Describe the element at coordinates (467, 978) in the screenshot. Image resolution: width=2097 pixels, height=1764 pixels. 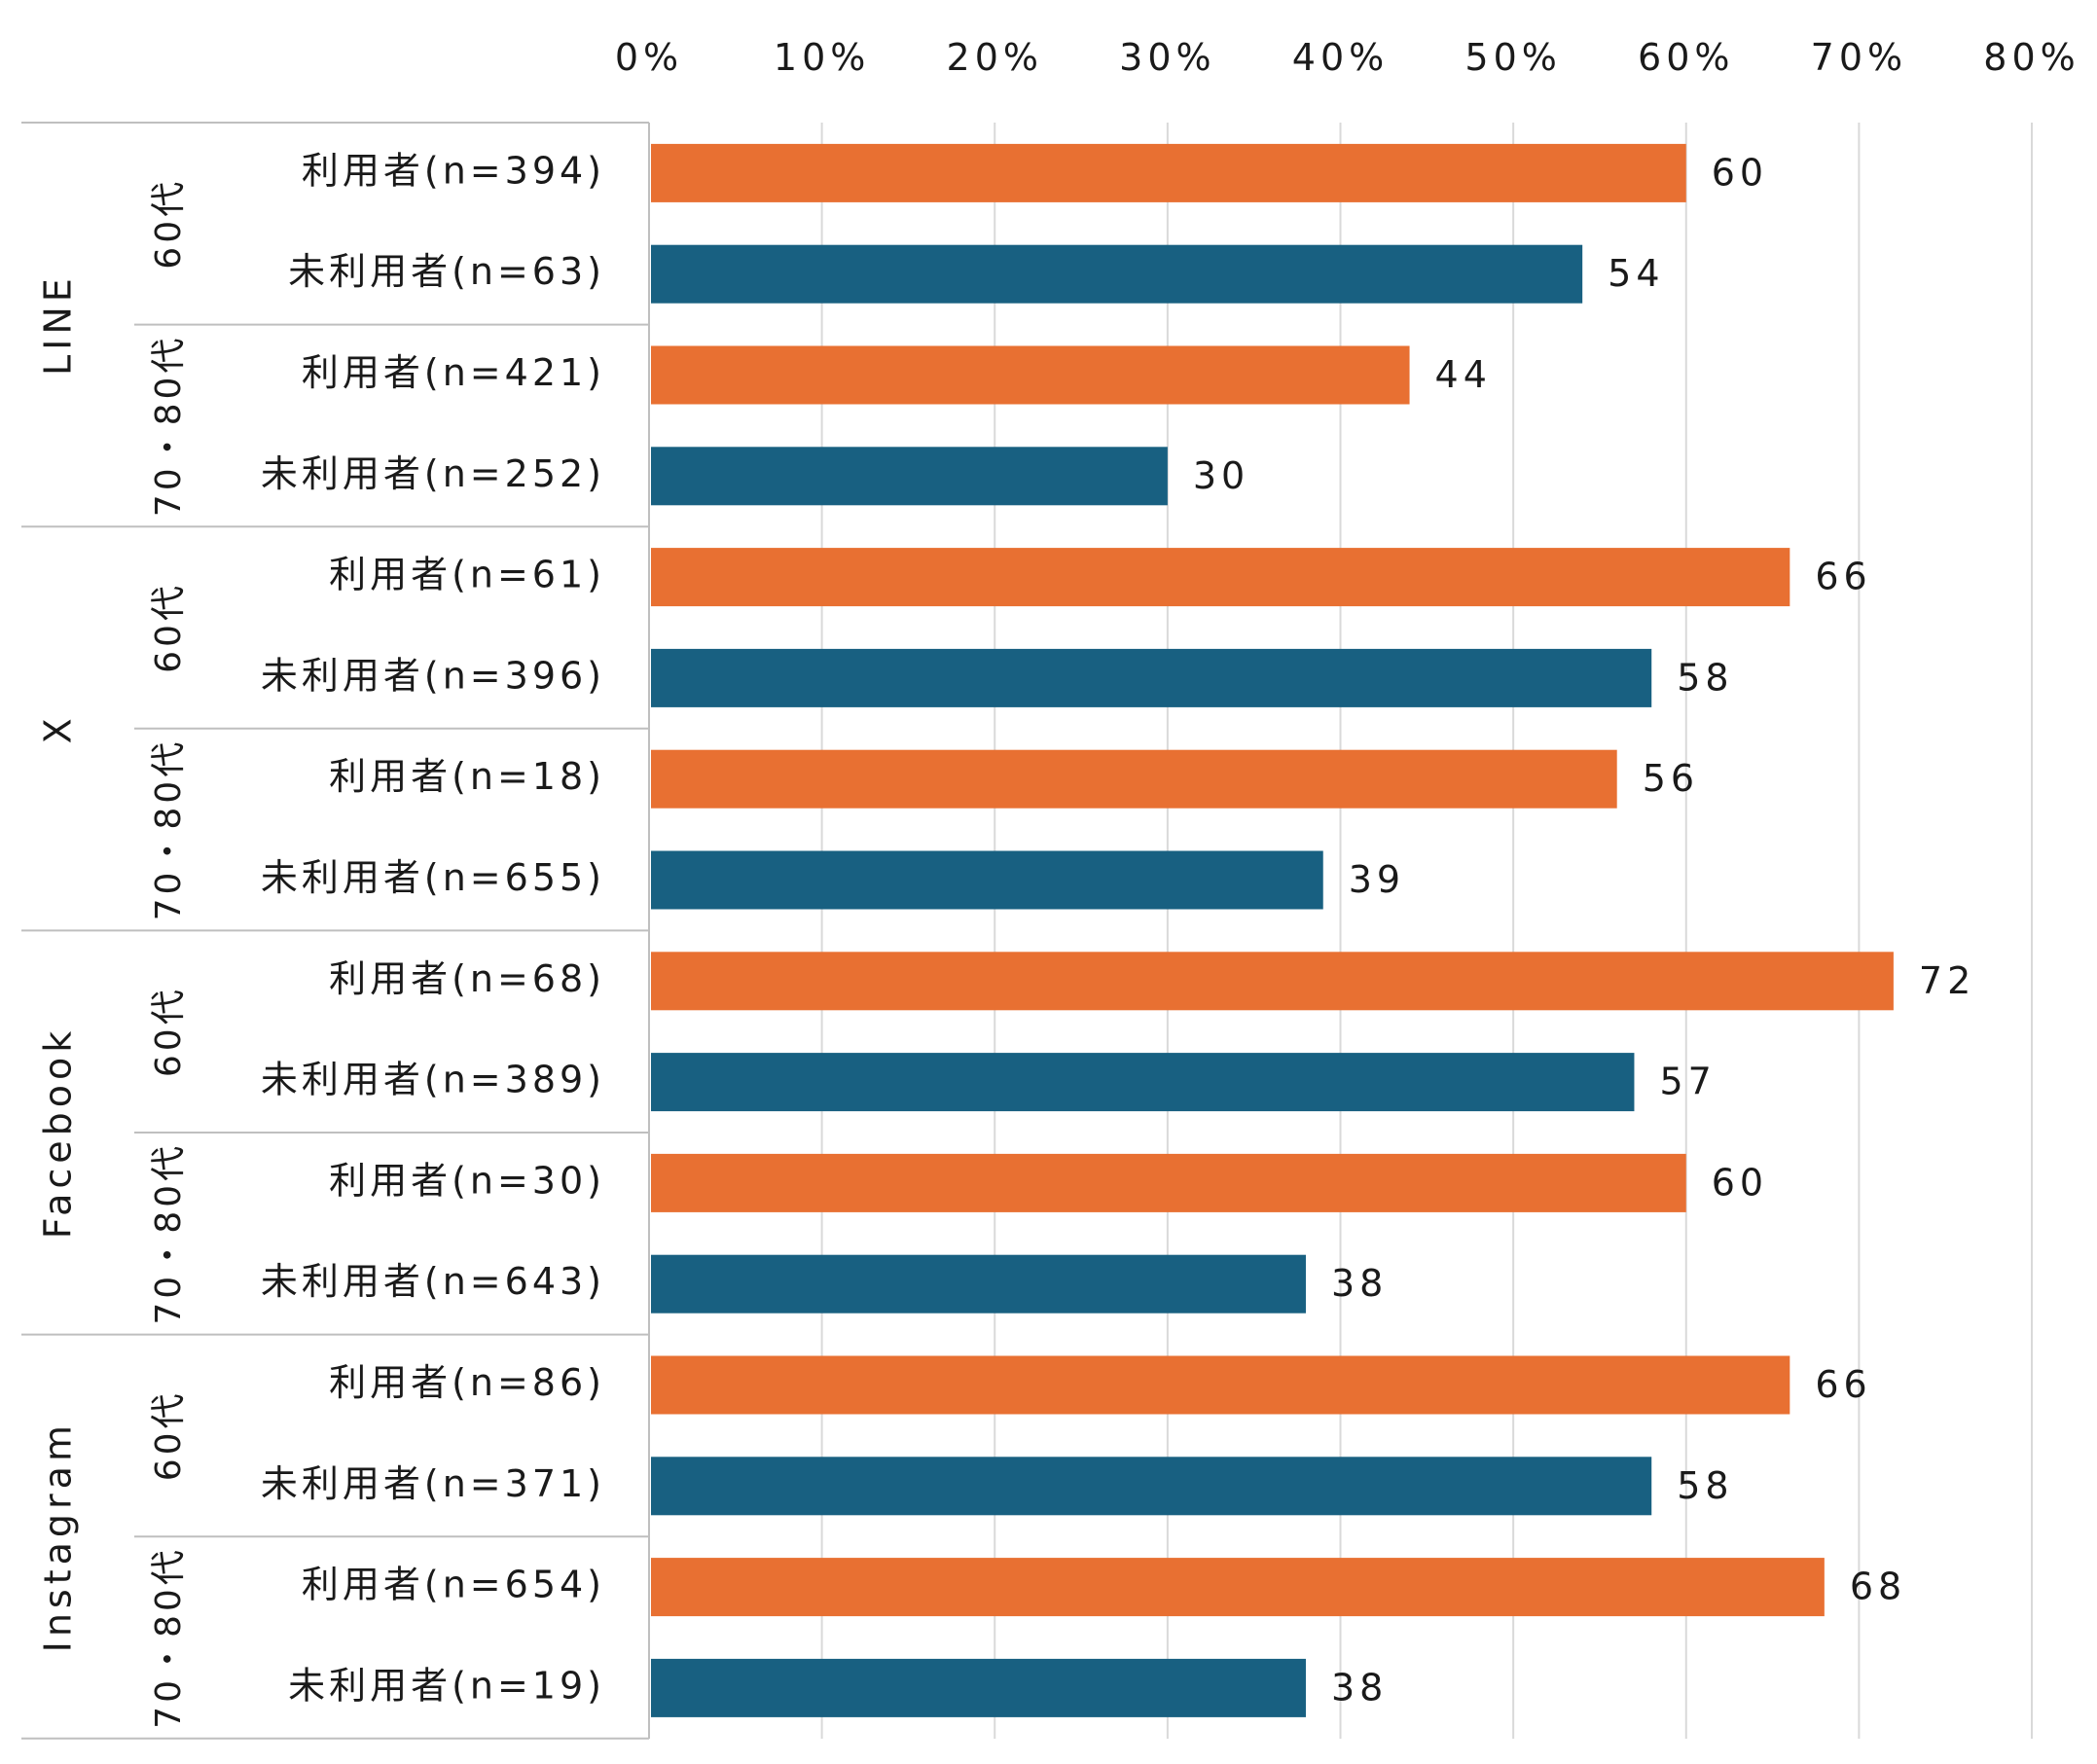
I see `bar-category-label: 利用者(n=68)` at that location.